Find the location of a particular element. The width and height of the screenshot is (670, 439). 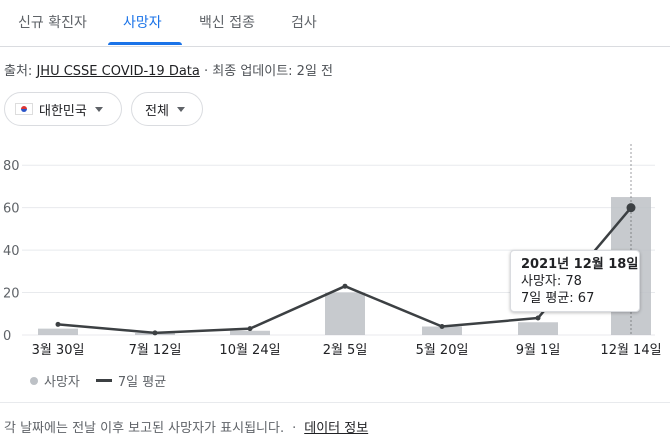

range-dropdown: 전체 is located at coordinates (167, 109).